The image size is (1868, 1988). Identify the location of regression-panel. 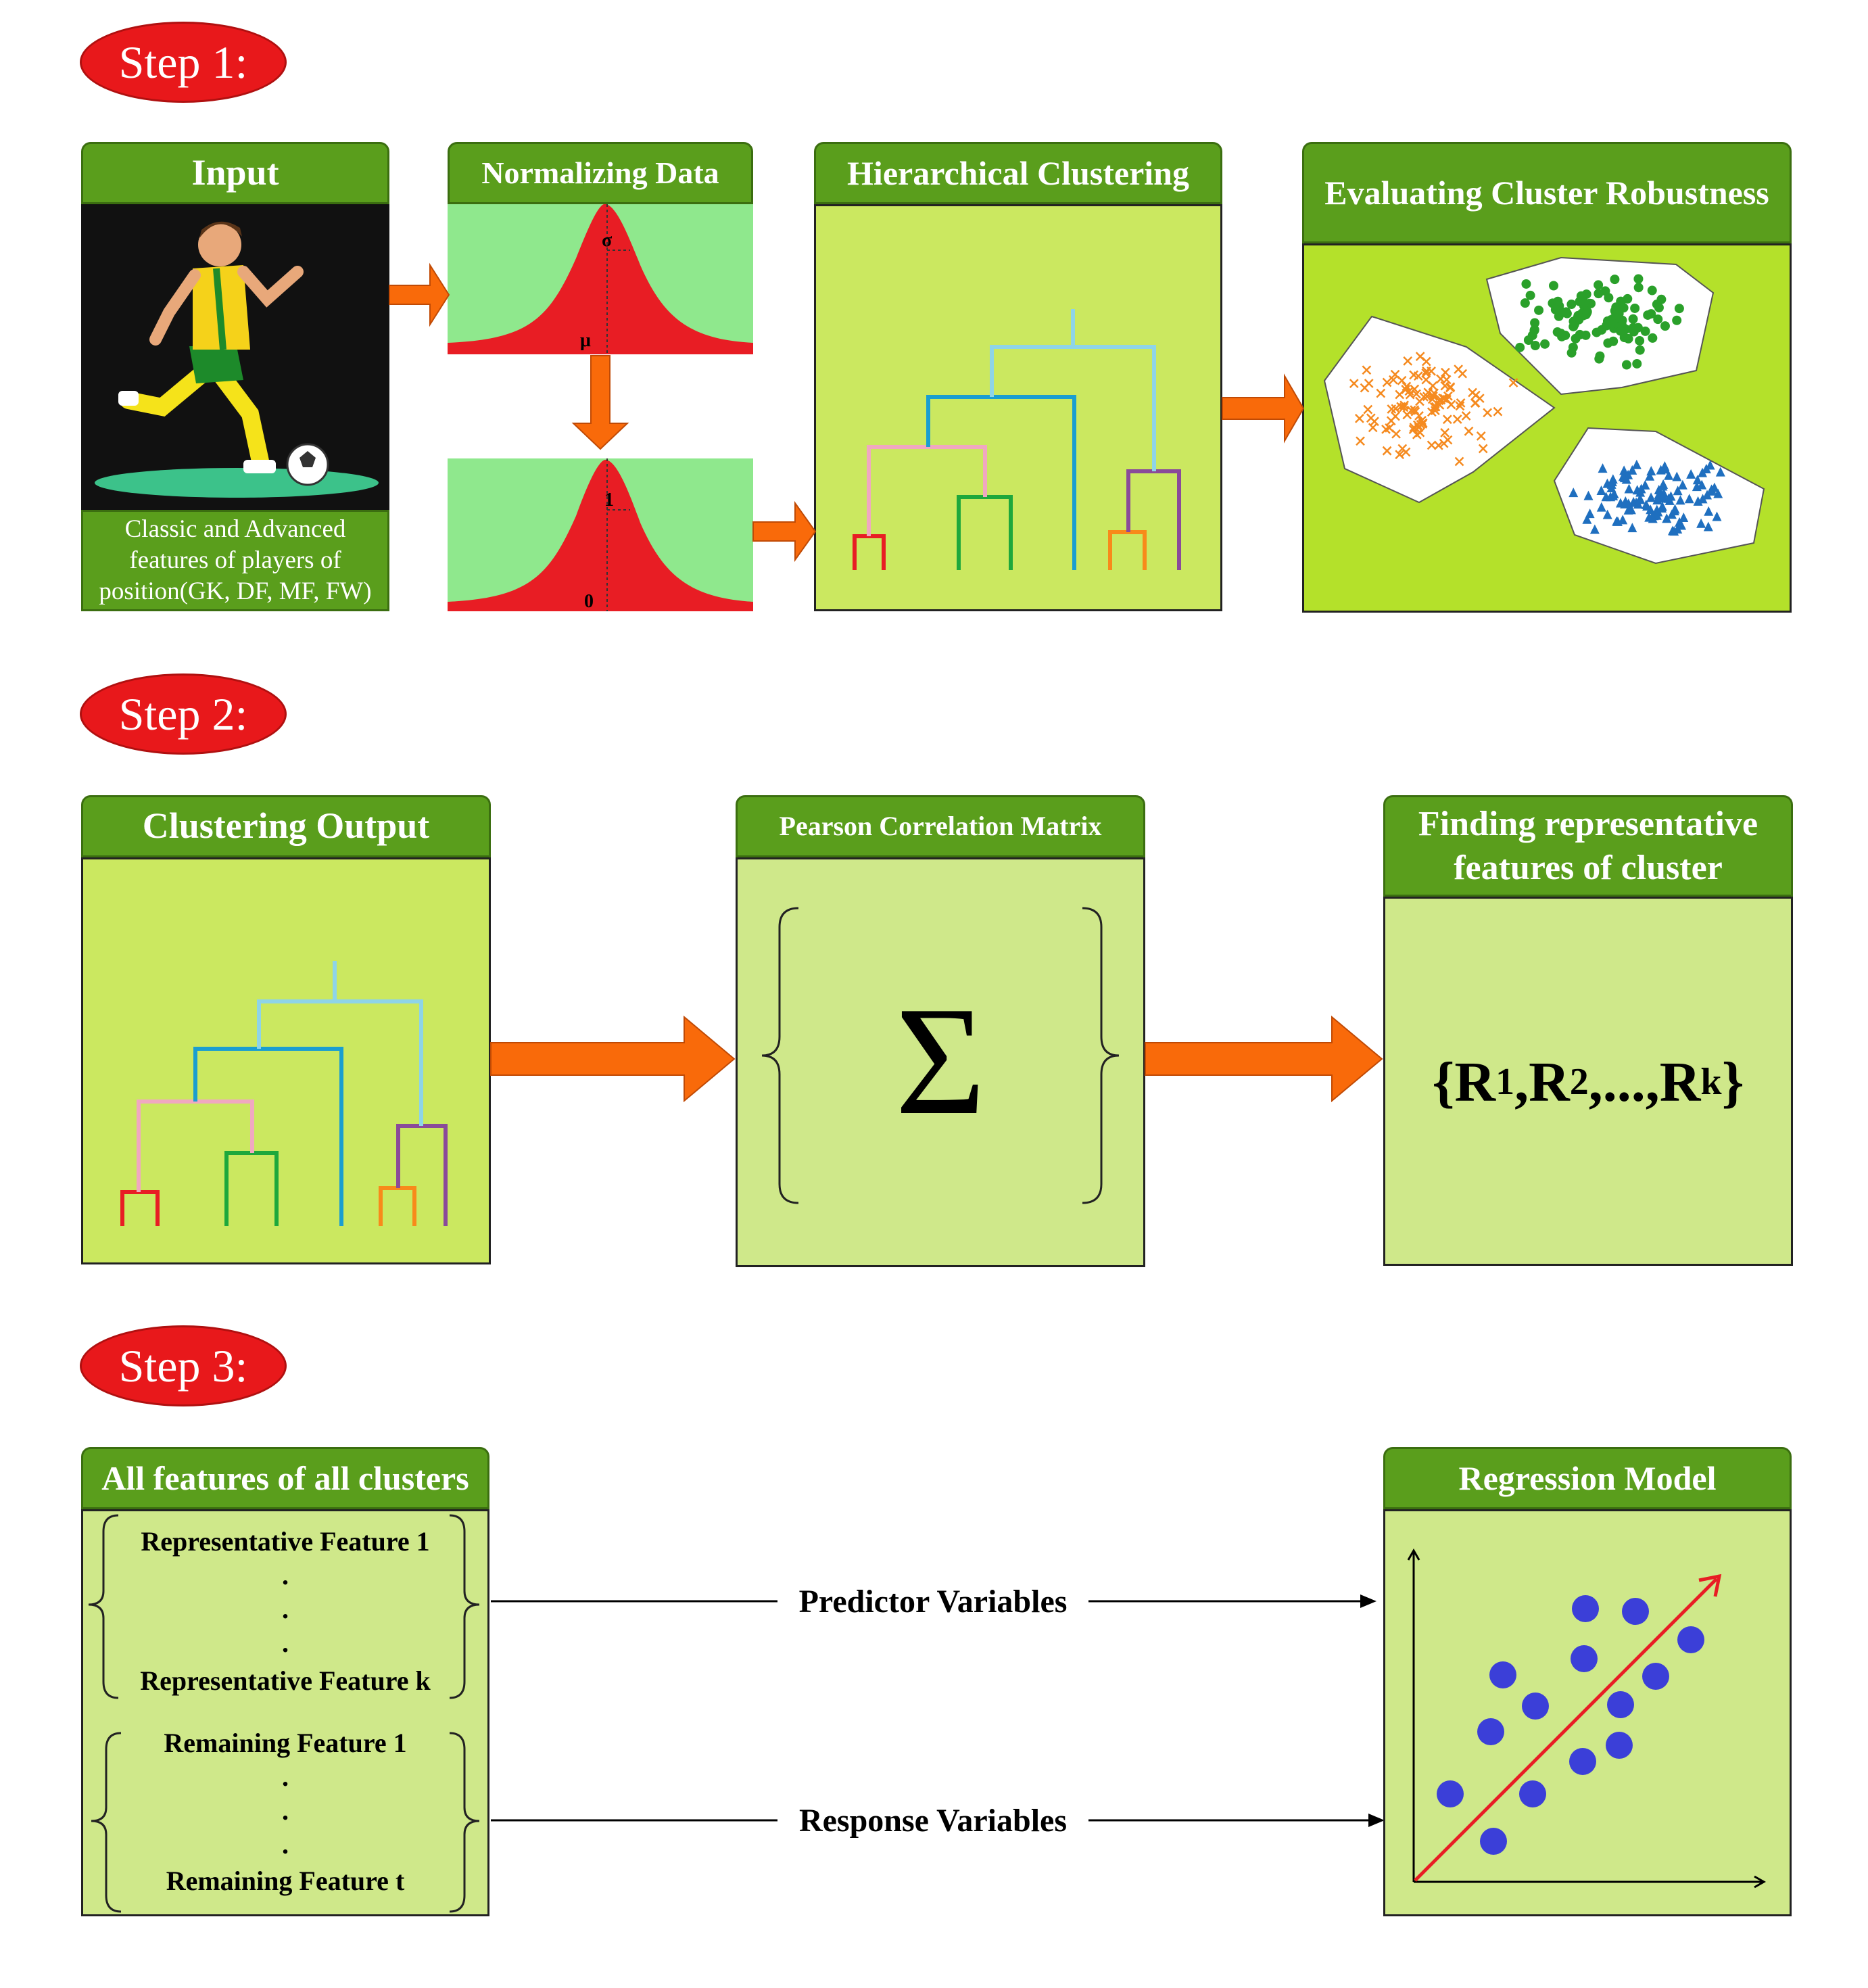
(1587, 1713).